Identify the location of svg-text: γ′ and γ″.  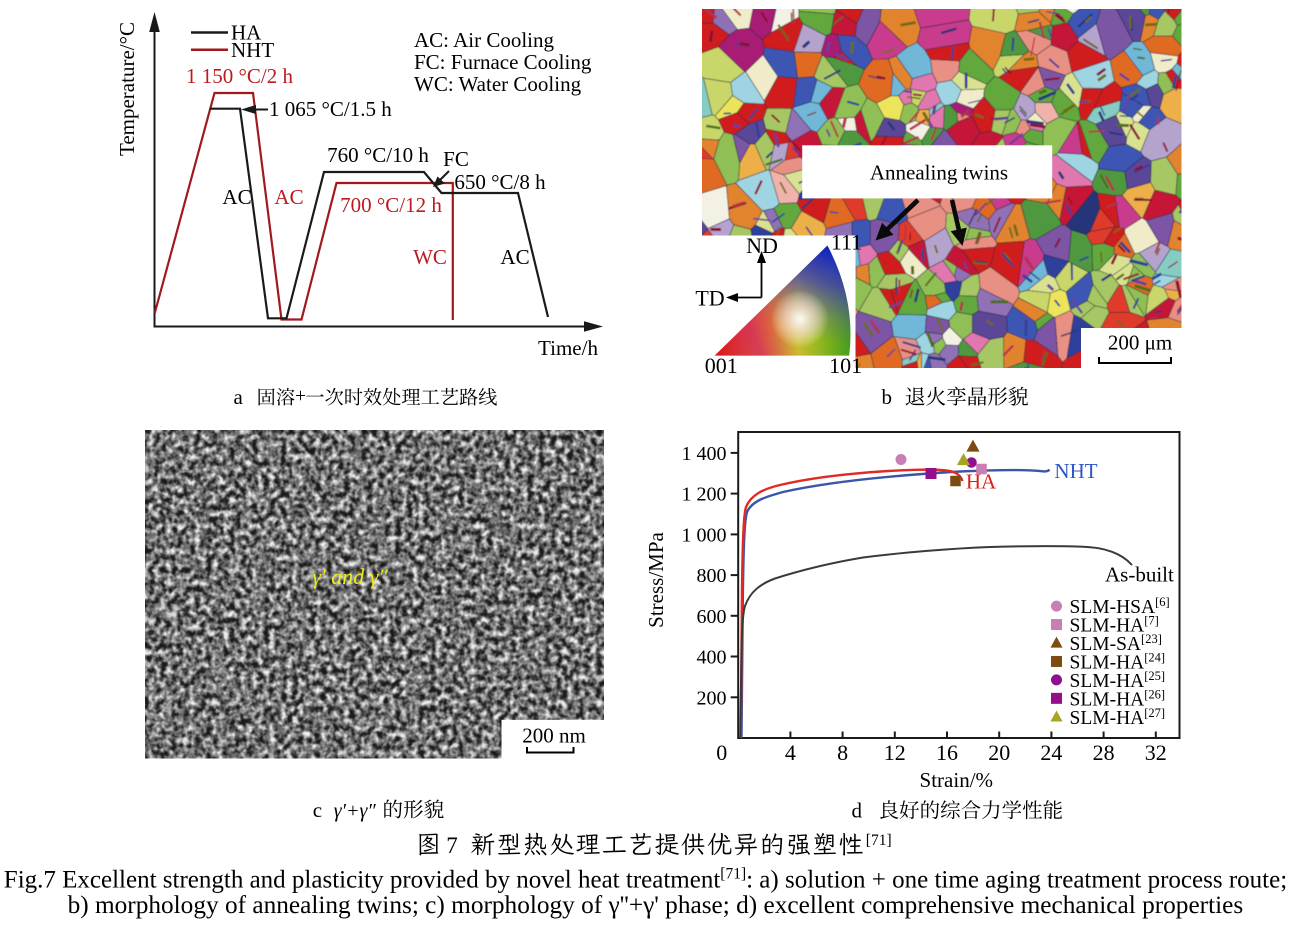
(350, 576).